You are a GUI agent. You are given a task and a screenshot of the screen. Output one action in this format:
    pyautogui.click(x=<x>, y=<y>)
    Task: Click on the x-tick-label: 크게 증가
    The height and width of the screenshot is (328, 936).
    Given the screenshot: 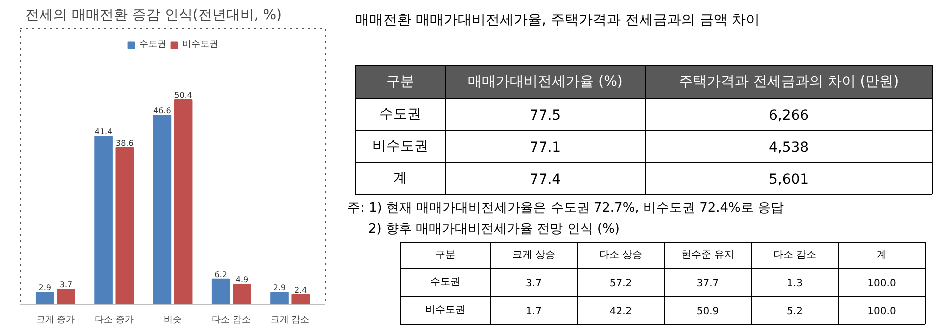 What is the action you would take?
    pyautogui.click(x=56, y=321)
    